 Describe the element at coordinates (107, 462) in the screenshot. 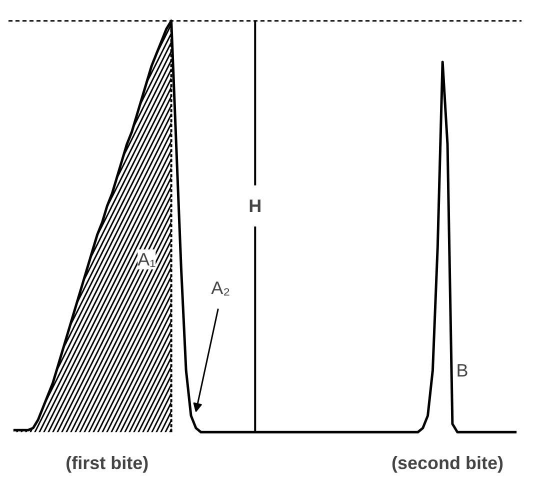

I see `text: (first bite)` at that location.